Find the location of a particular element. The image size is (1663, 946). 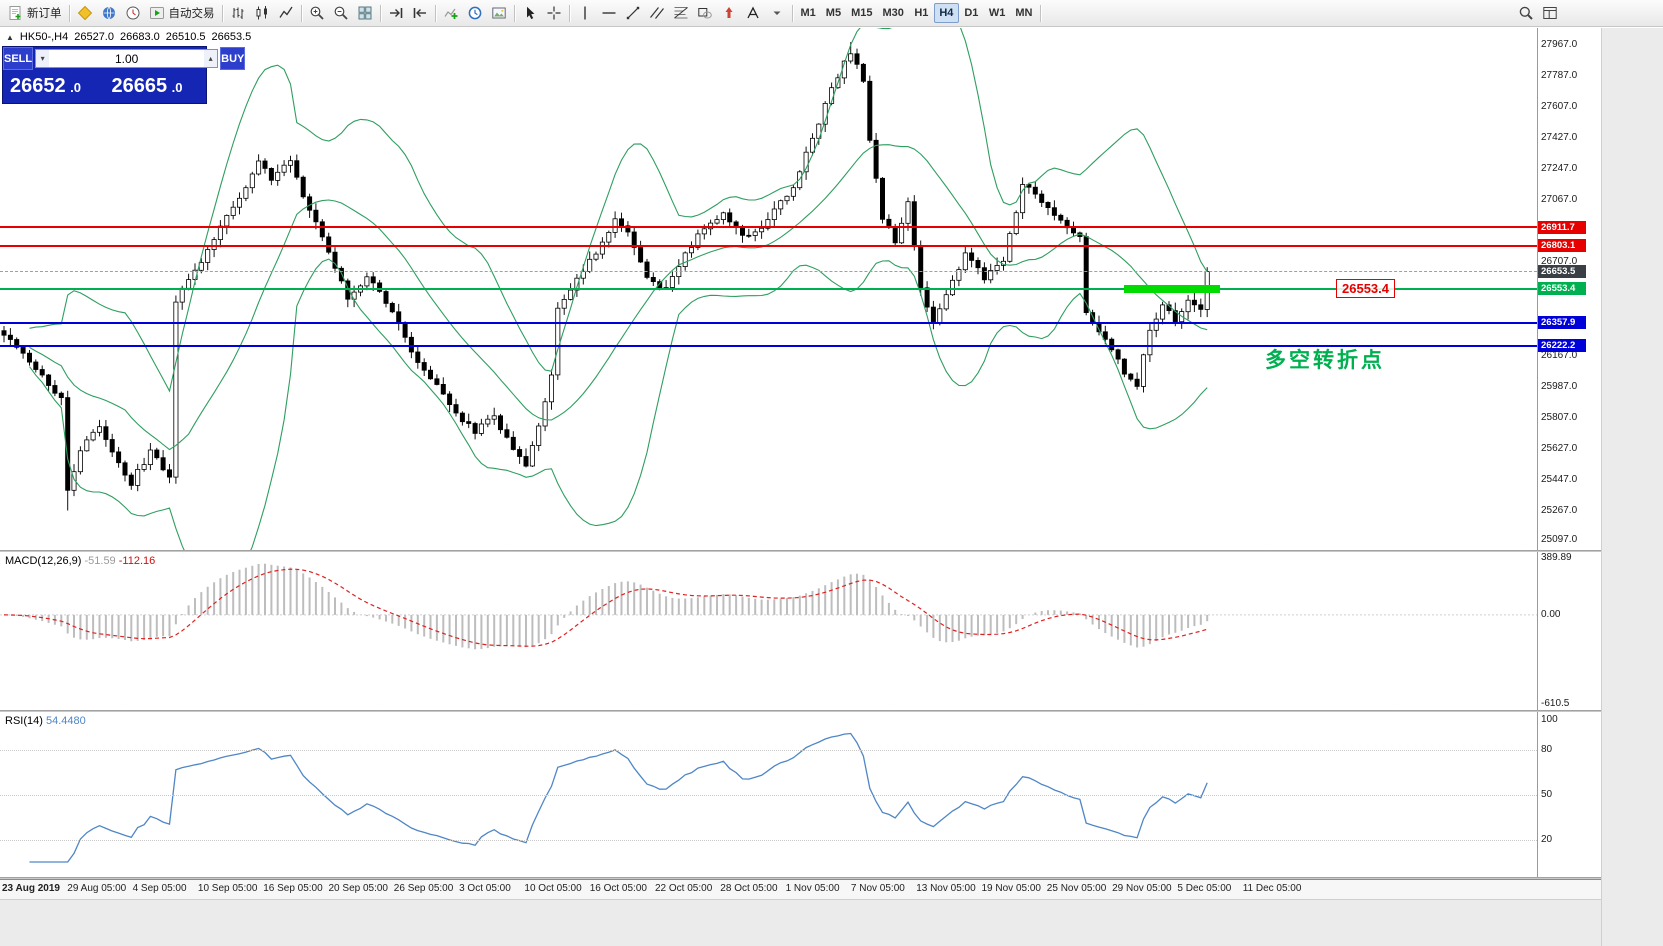

time-tick-label: 4 Sep 05:00 is located at coordinates (159, 888).